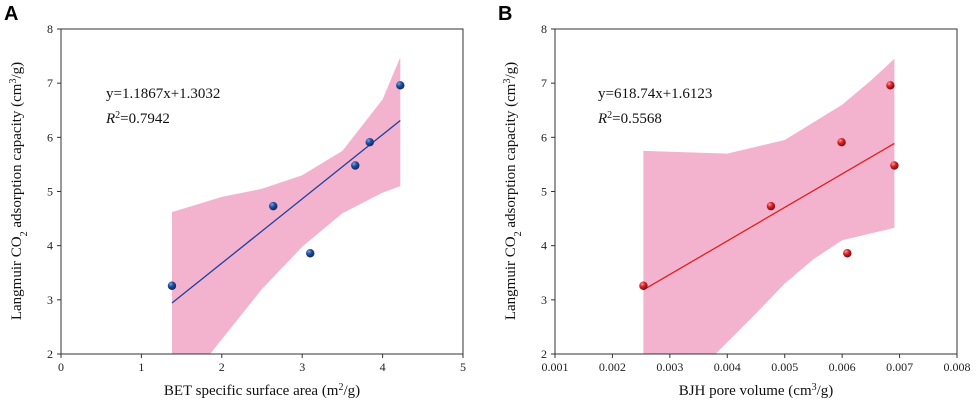 Image resolution: width=976 pixels, height=401 pixels. I want to click on regression-line-b, so click(769, 216).